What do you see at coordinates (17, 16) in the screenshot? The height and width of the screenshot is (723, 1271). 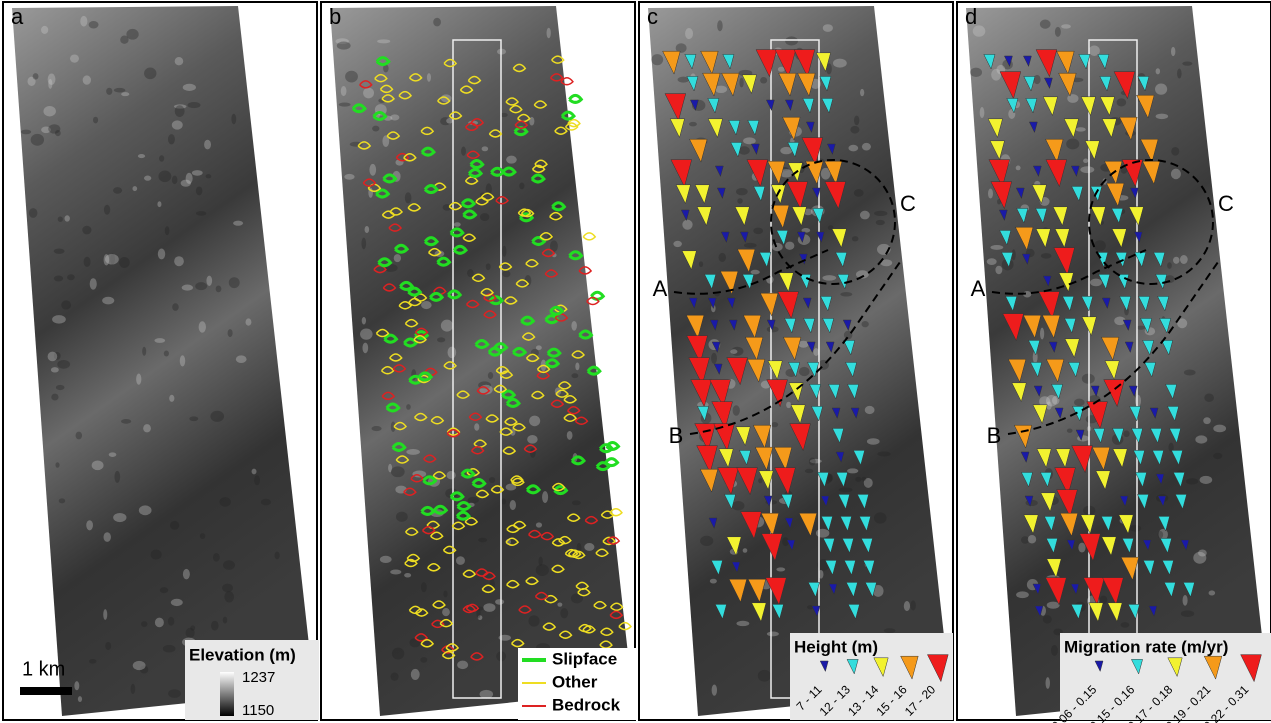 I see `panel-label: a` at bounding box center [17, 16].